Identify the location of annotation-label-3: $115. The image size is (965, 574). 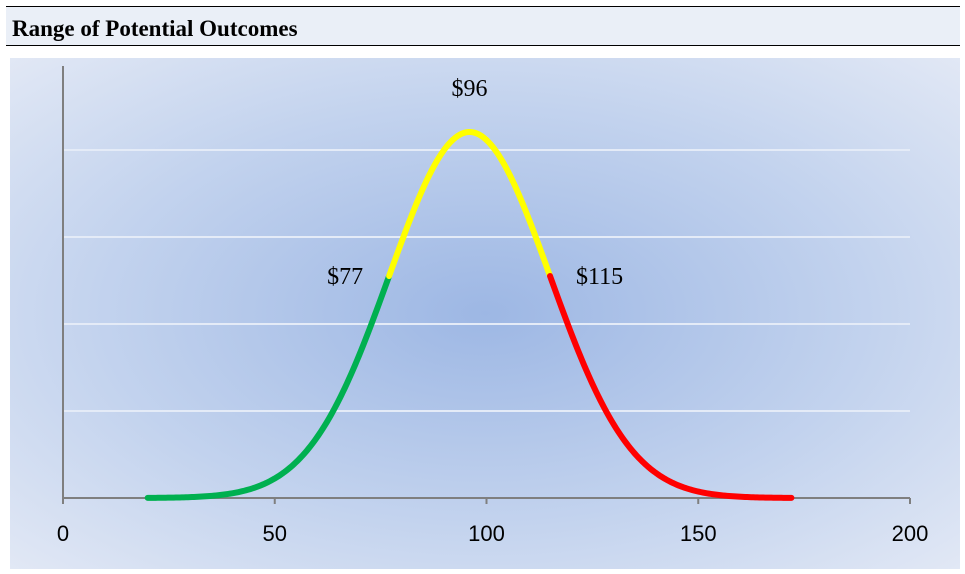
(599, 277).